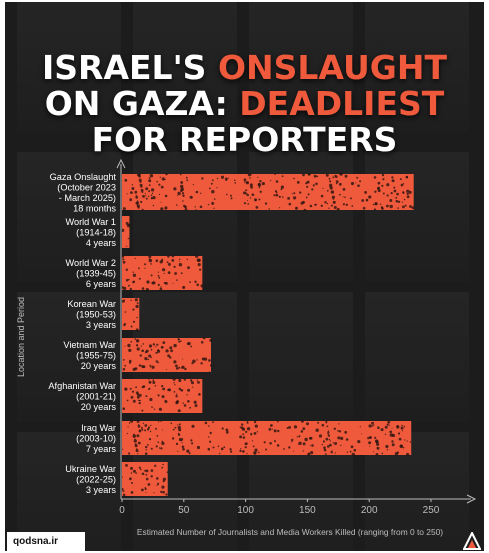 This screenshot has width=489, height=553. I want to click on background-portrait-tile, so click(301, 67).